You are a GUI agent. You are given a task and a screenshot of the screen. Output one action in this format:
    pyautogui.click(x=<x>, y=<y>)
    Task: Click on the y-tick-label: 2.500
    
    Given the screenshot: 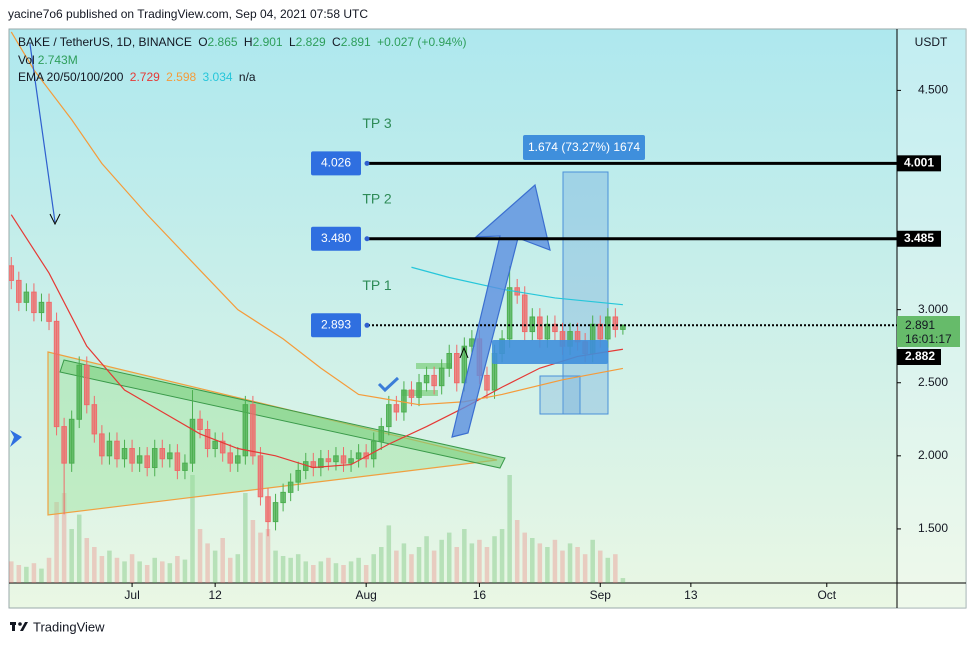 What is the action you would take?
    pyautogui.click(x=933, y=382)
    